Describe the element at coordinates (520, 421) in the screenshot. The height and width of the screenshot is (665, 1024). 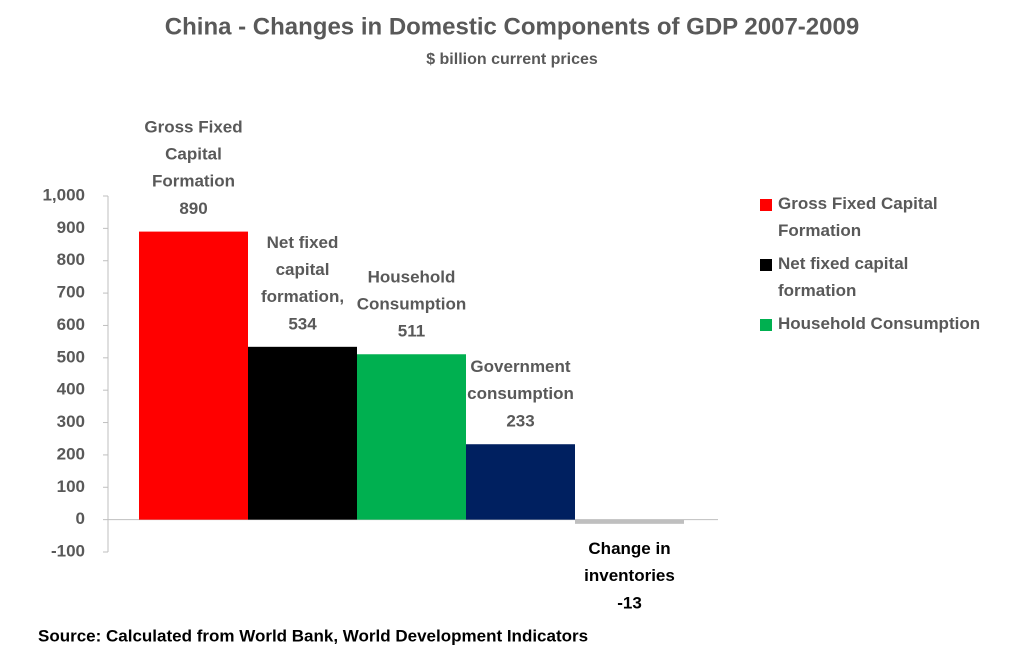
I see `value-label: 233` at that location.